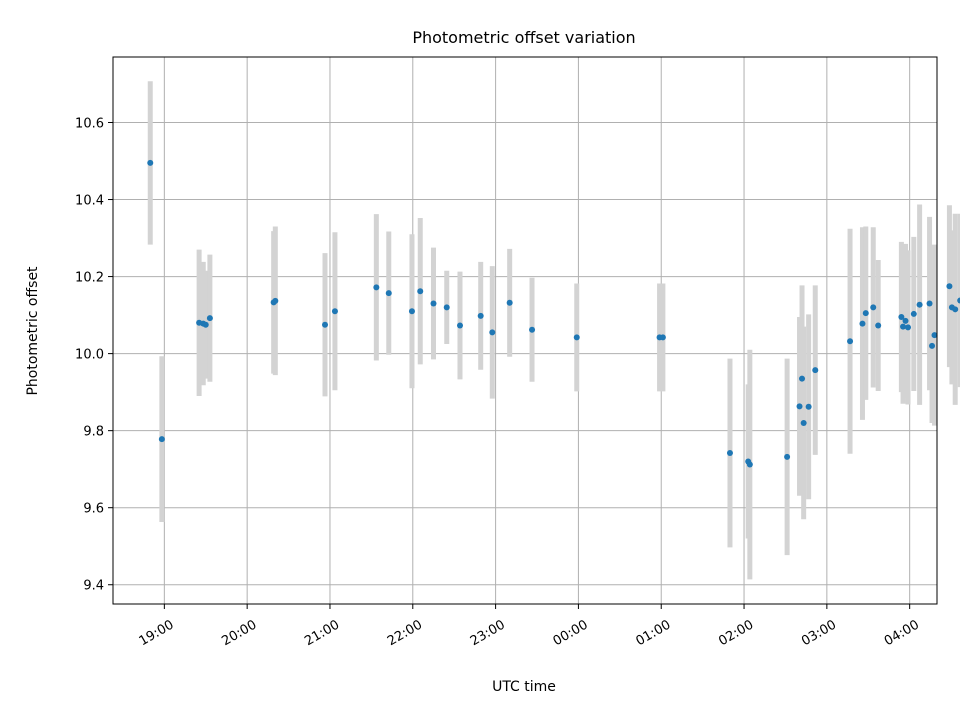 This screenshot has width=960, height=720. What do you see at coordinates (89, 278) in the screenshot?
I see `y-tick-label: 10.2` at bounding box center [89, 278].